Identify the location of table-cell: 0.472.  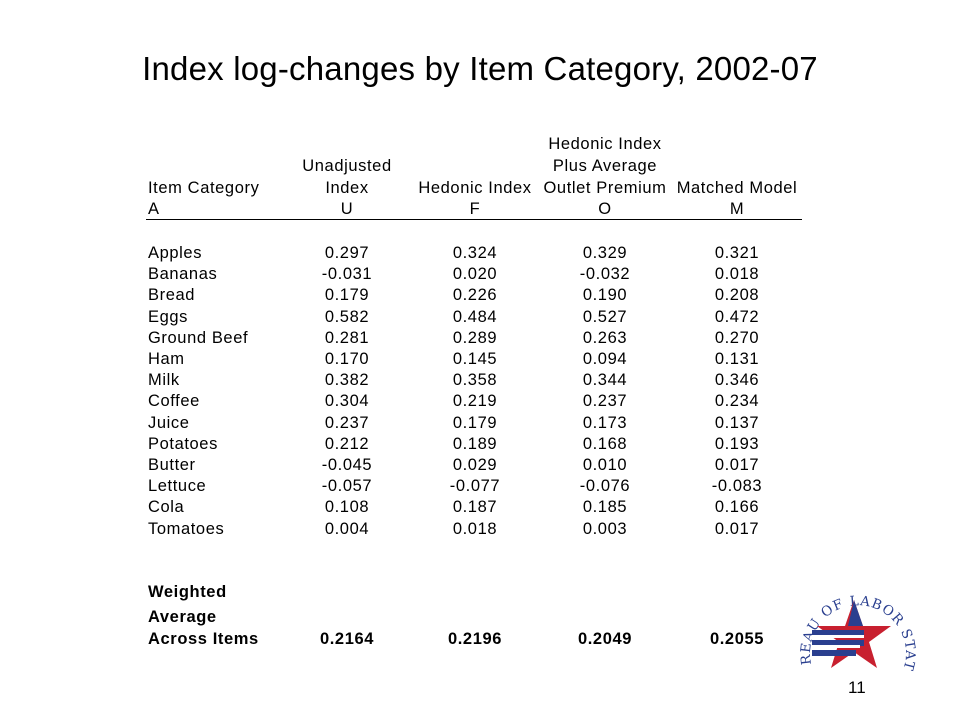
(737, 316).